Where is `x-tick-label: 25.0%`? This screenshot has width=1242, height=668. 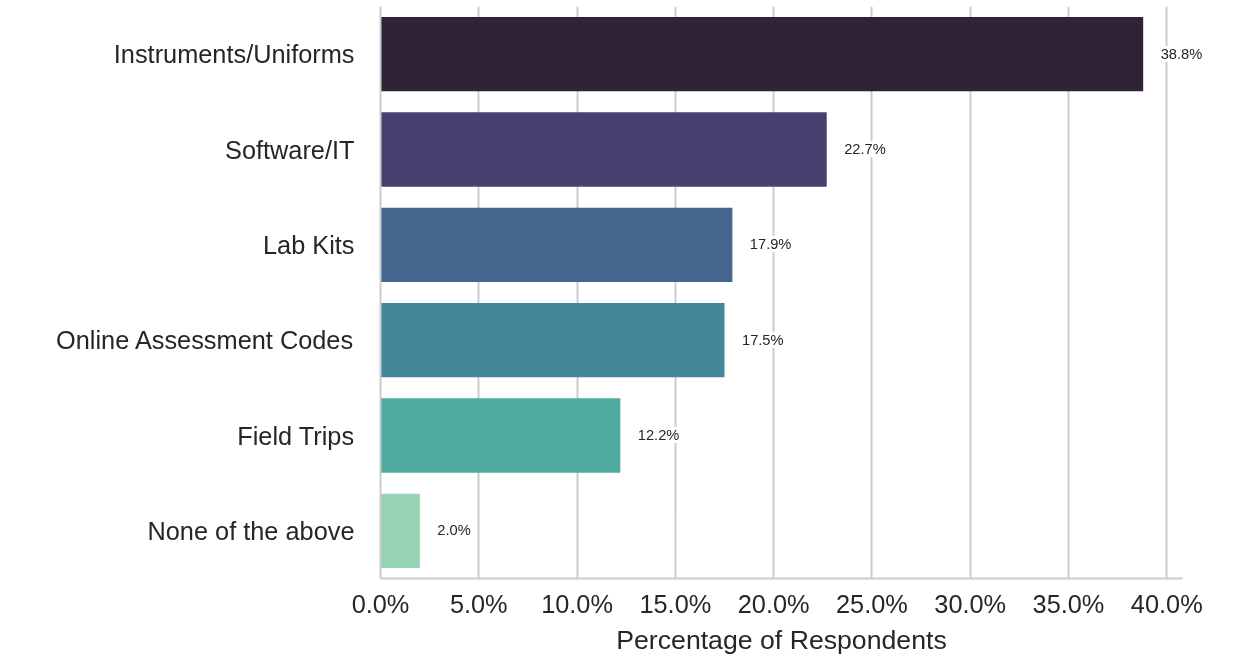
x-tick-label: 25.0% is located at coordinates (872, 603).